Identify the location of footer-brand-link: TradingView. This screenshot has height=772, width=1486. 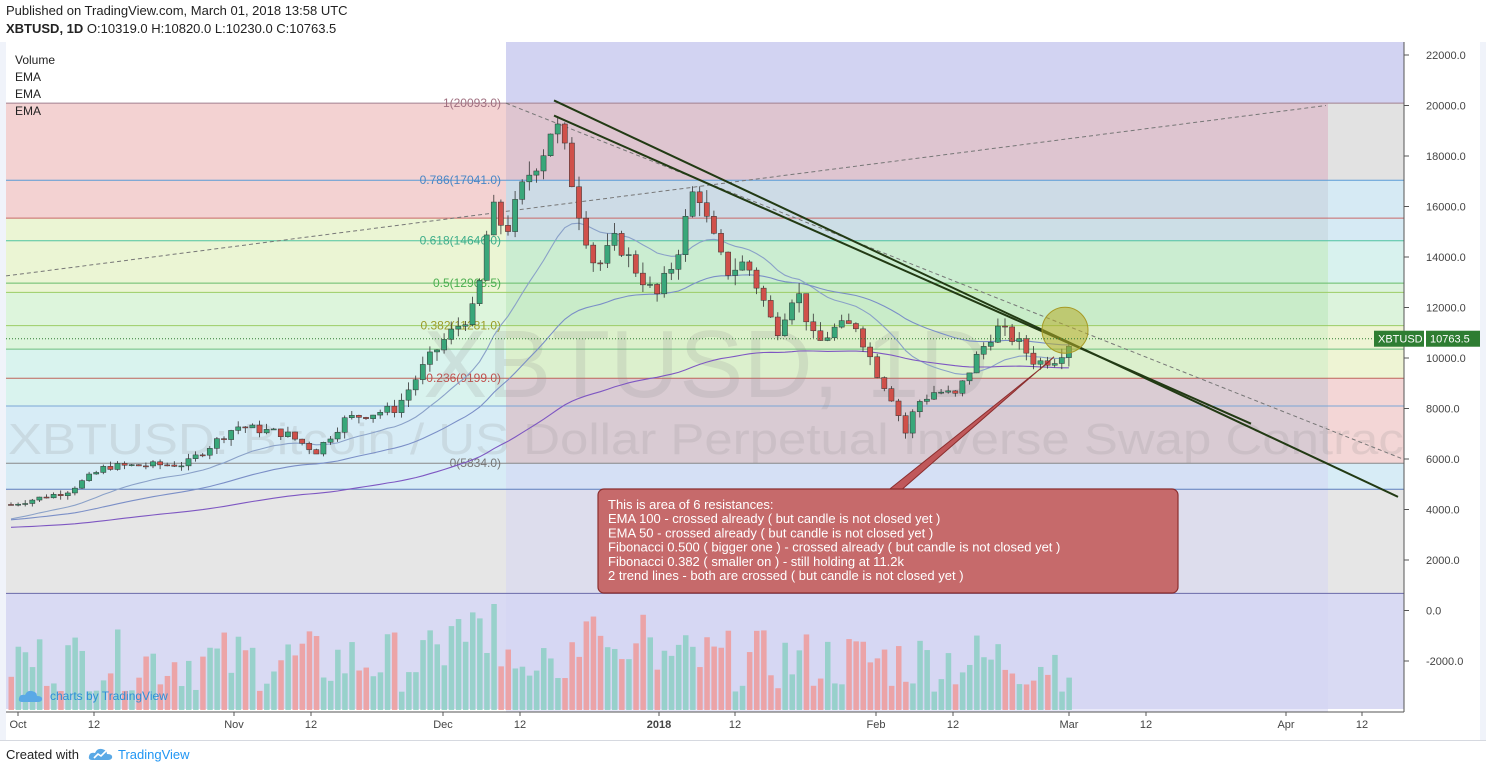
(154, 754).